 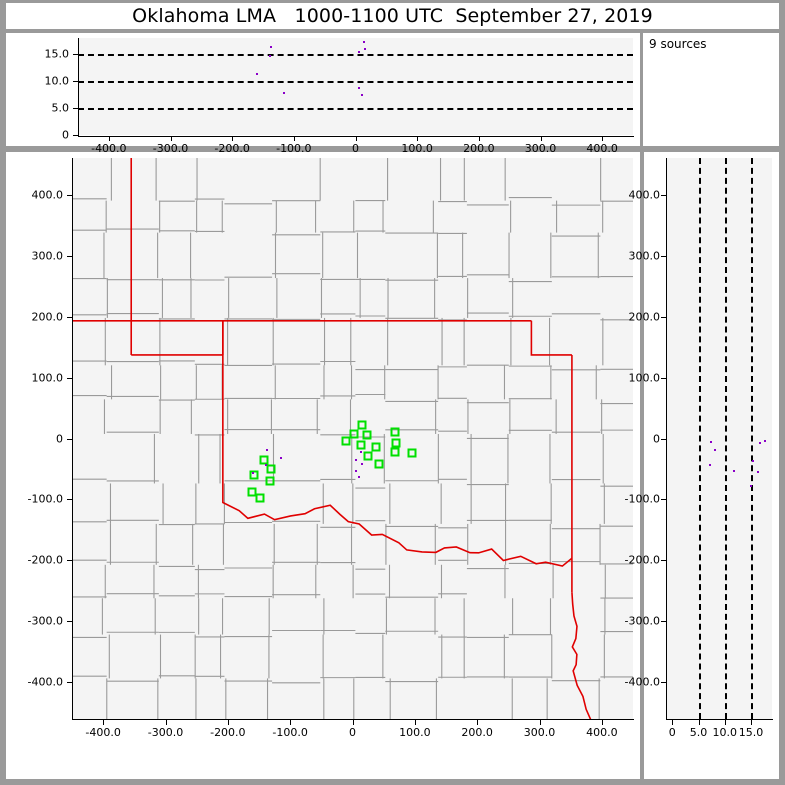 I want to click on y-tick-label: -200.0, so click(x=45, y=560).